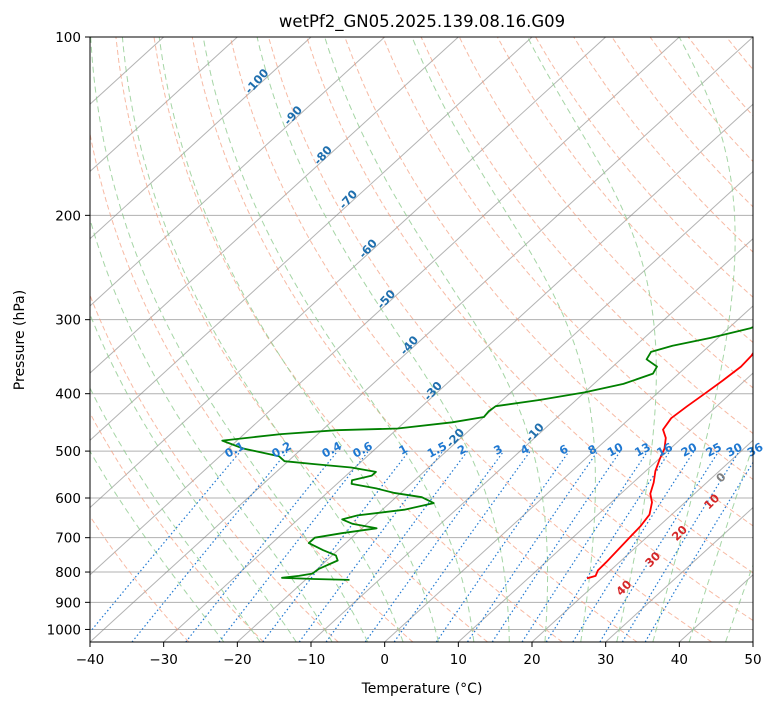 This screenshot has width=775, height=708. I want to click on y-tick-label: 900, so click(68, 603).